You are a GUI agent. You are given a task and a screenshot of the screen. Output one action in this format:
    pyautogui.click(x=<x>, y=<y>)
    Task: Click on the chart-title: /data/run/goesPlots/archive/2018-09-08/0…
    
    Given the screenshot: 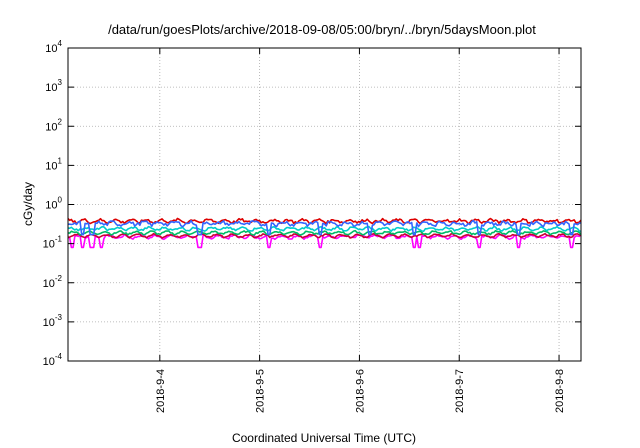 What is the action you would take?
    pyautogui.click(x=322, y=29)
    